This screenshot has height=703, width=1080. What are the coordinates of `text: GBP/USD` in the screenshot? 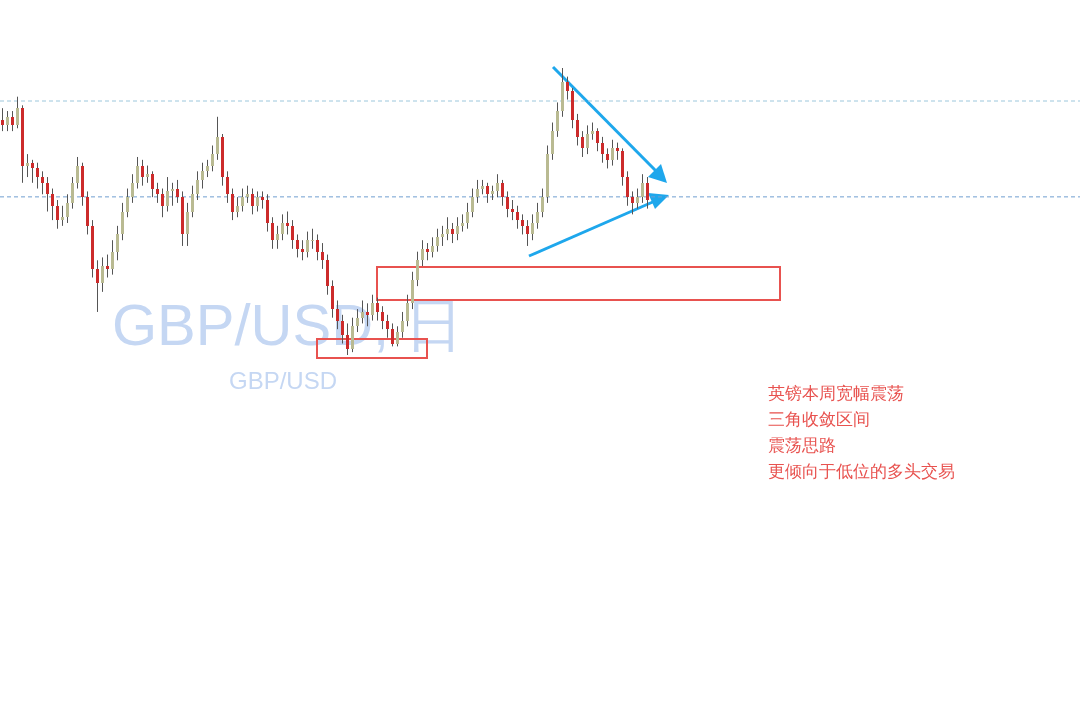 It's located at (283, 380).